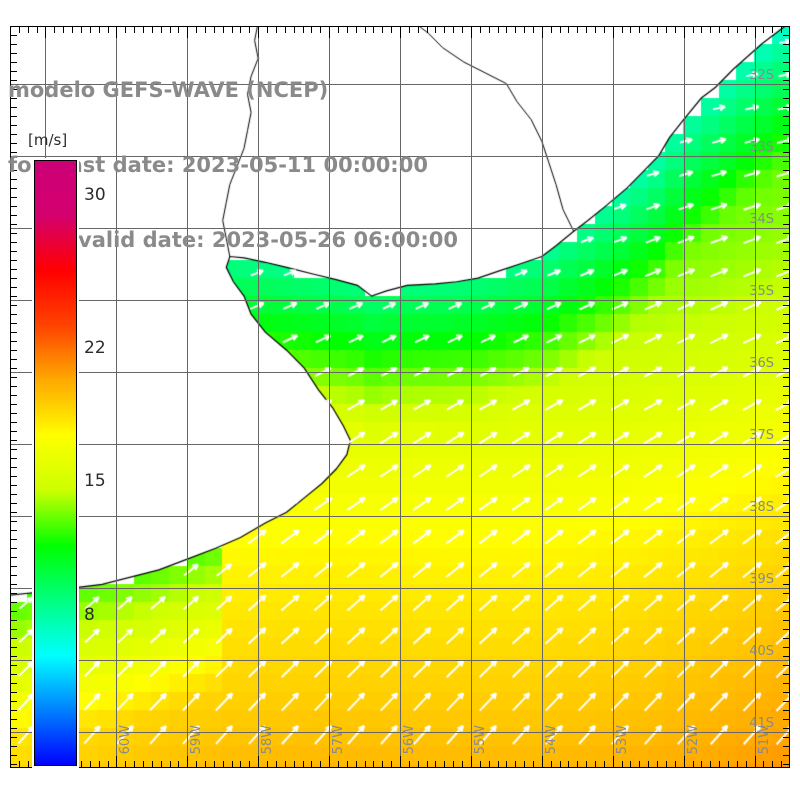 The height and width of the screenshot is (800, 800). I want to click on longitude-tick-label: 59W, so click(196, 739).